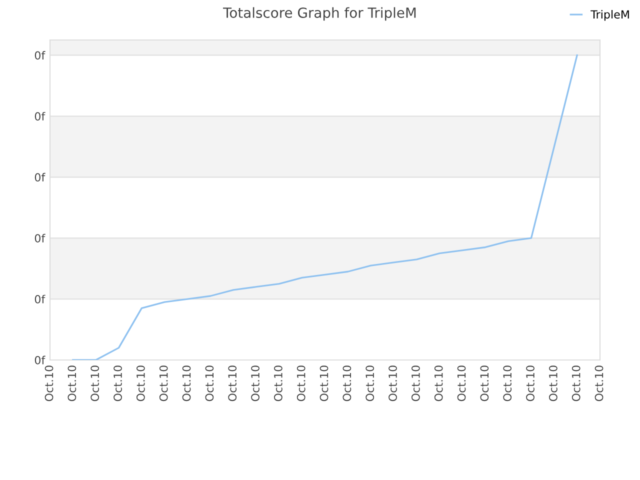  I want to click on legend-label: TripleM, so click(609, 15).